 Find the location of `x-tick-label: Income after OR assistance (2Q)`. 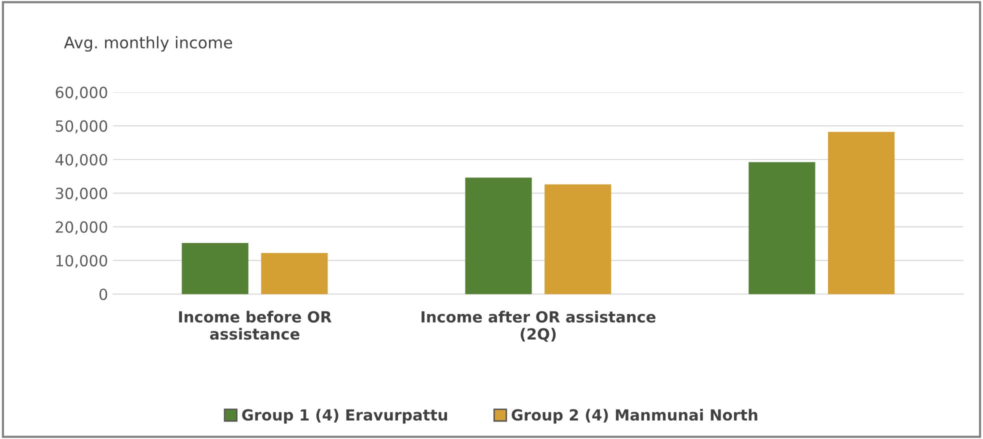

x-tick-label: Income after OR assistance (2Q) is located at coordinates (539, 326).